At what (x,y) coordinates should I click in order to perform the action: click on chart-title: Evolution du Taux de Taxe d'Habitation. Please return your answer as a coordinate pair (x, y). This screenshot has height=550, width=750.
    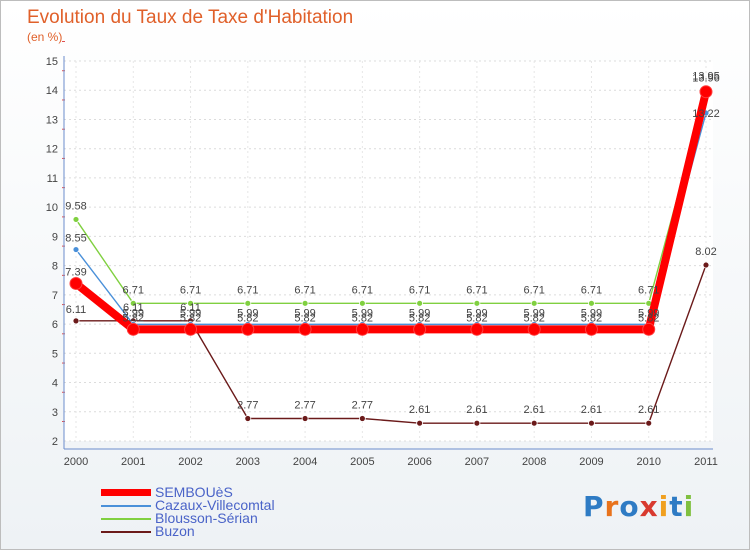
    Looking at the image, I should click on (190, 17).